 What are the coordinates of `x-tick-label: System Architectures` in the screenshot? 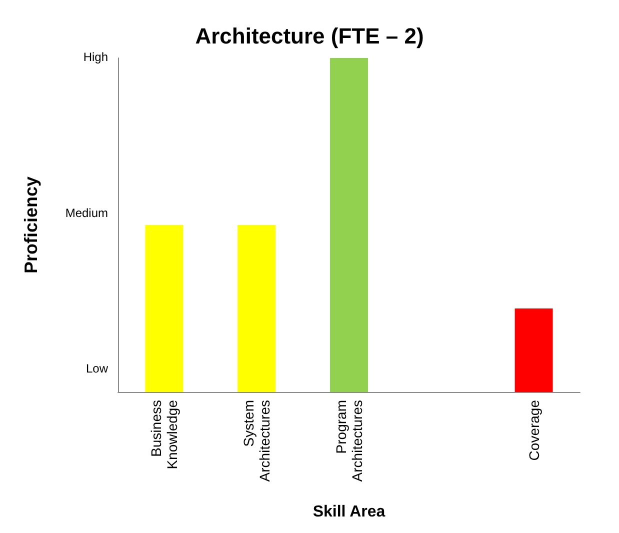 It's located at (256, 441).